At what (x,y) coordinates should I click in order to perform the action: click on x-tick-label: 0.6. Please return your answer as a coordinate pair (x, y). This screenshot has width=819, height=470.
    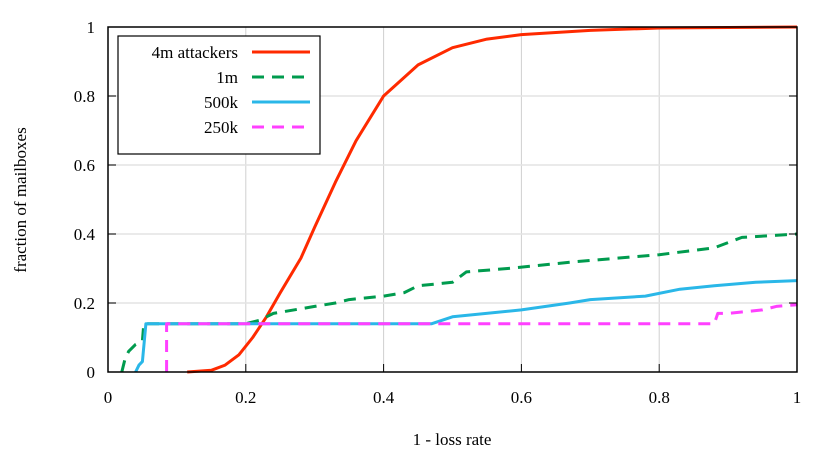
    Looking at the image, I should click on (521, 397).